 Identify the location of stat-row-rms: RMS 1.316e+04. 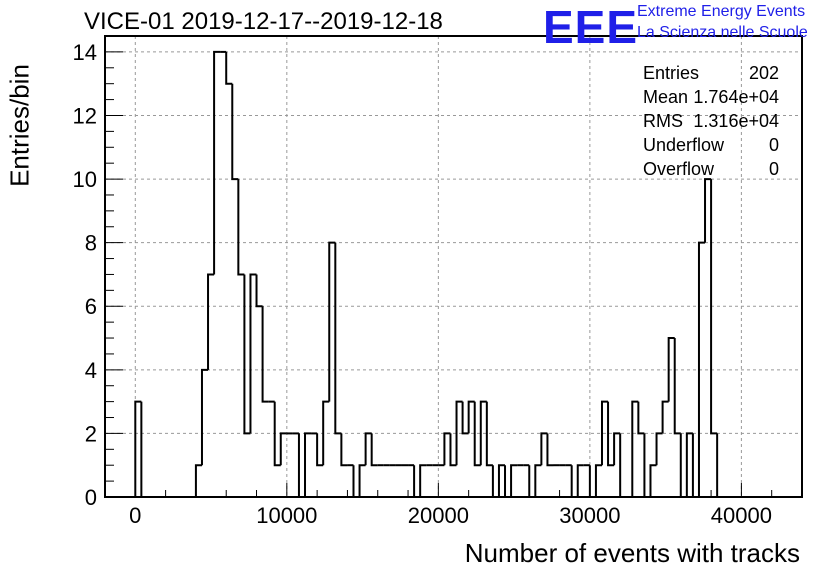
(711, 121).